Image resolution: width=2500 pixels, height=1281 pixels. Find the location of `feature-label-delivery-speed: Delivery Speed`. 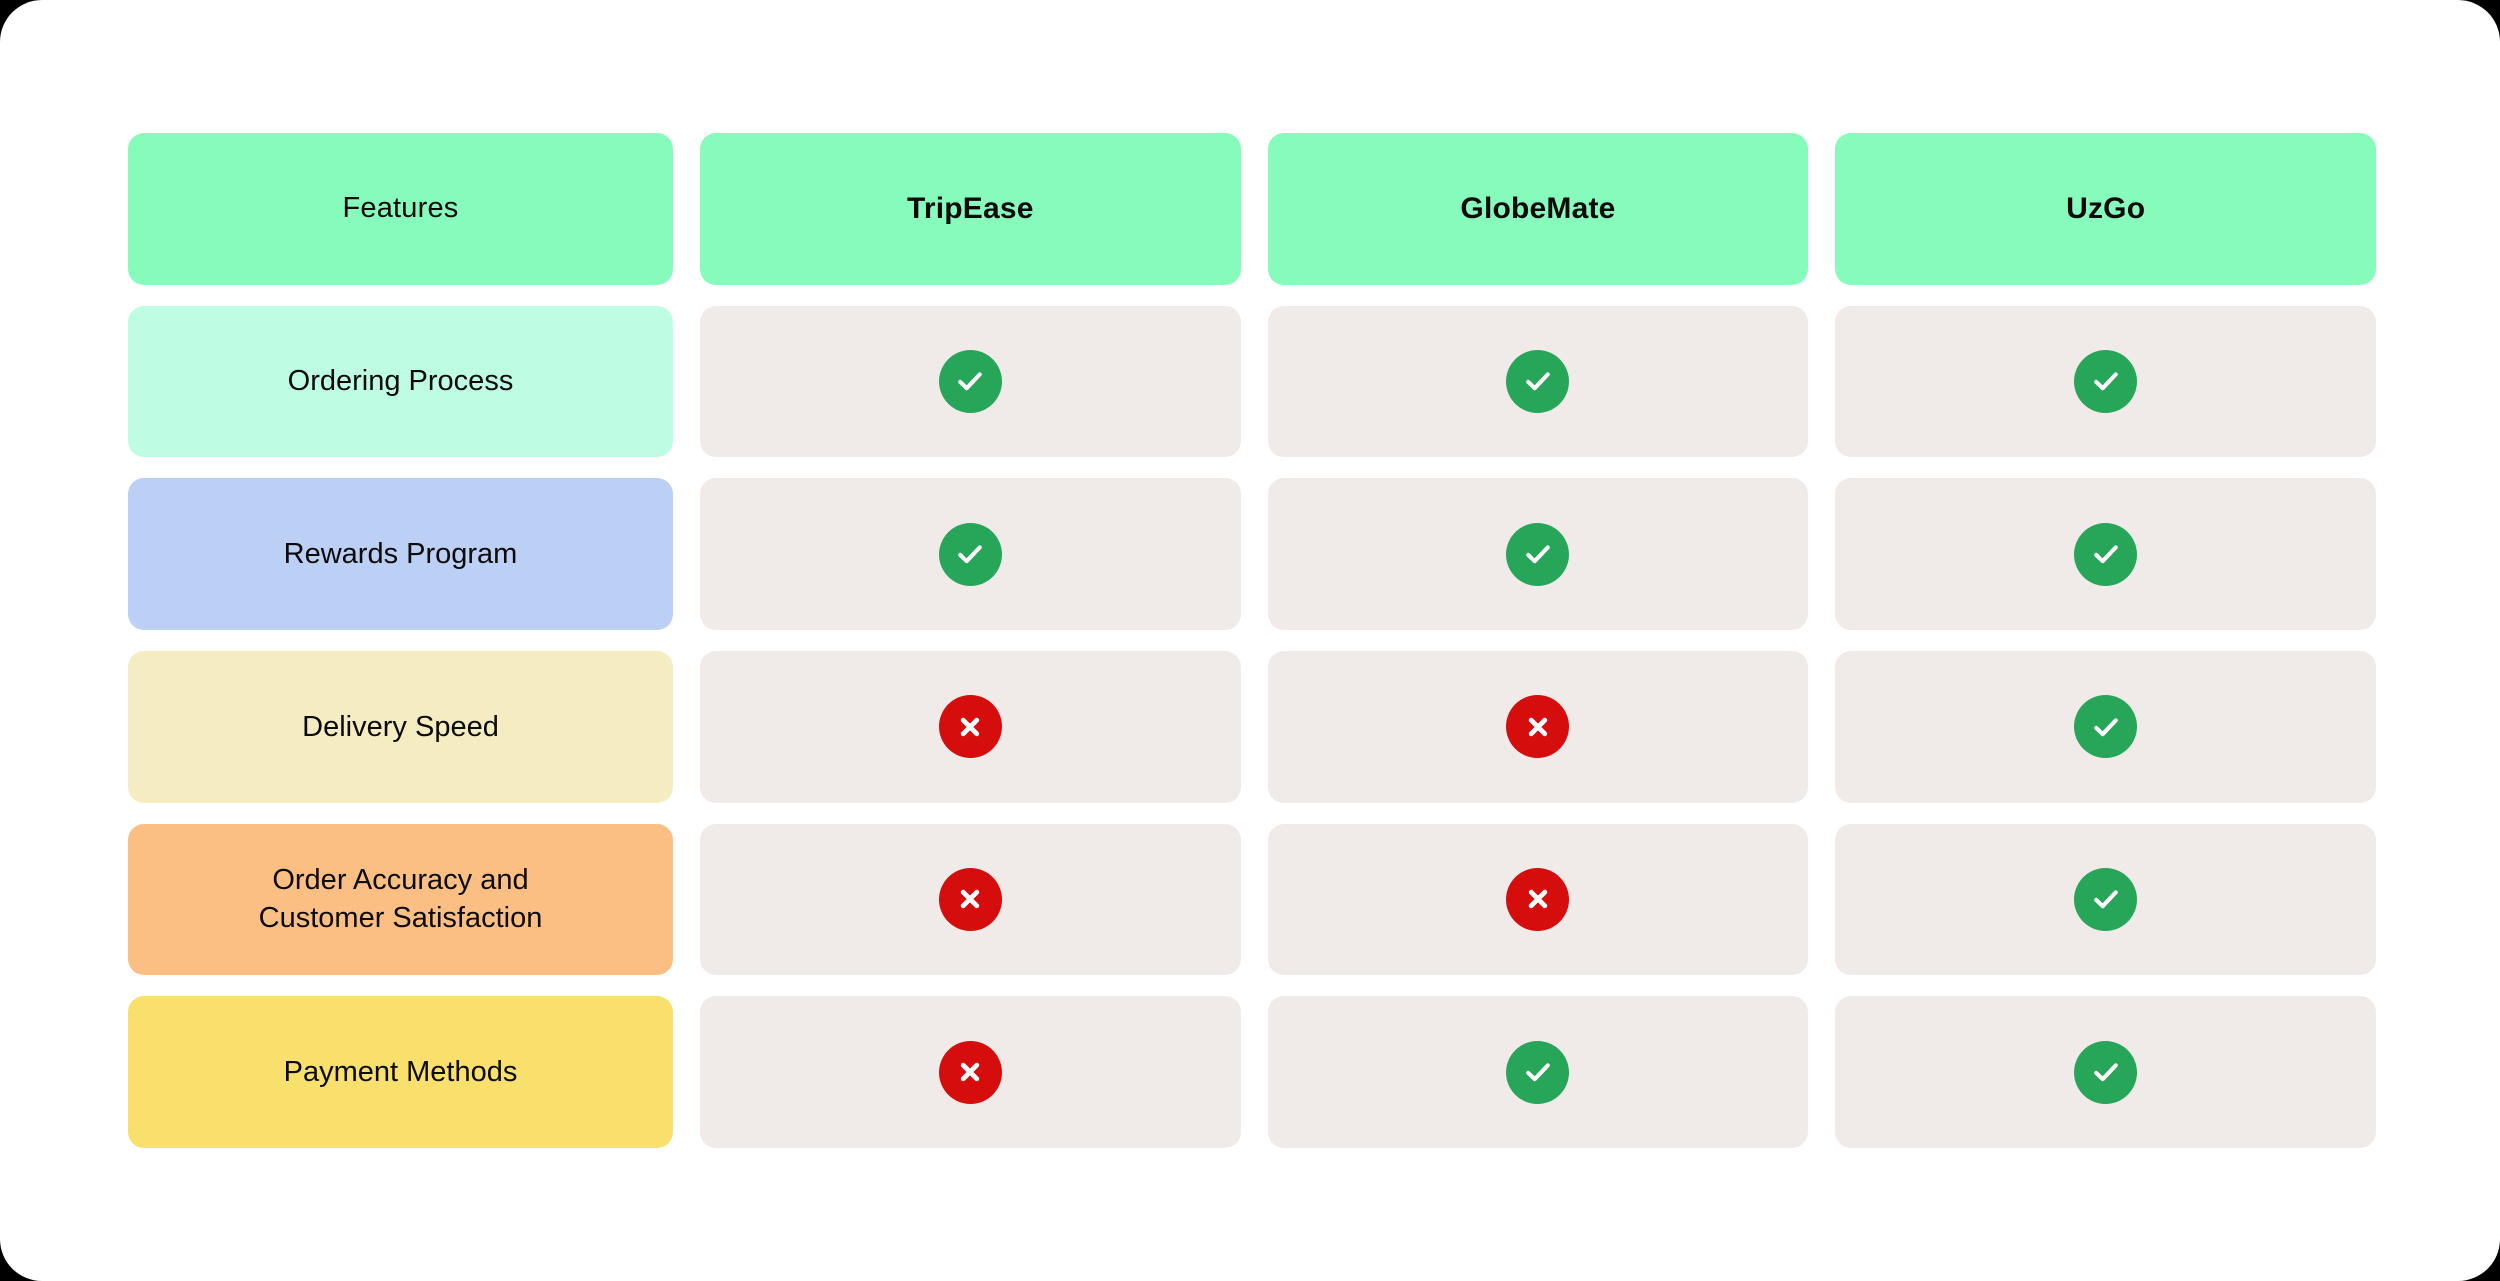

feature-label-delivery-speed: Delivery Speed is located at coordinates (400, 727).